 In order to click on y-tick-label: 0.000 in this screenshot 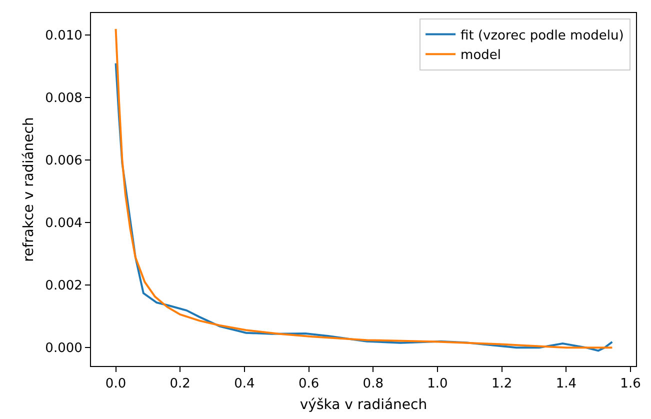, I will do `click(63, 348)`.